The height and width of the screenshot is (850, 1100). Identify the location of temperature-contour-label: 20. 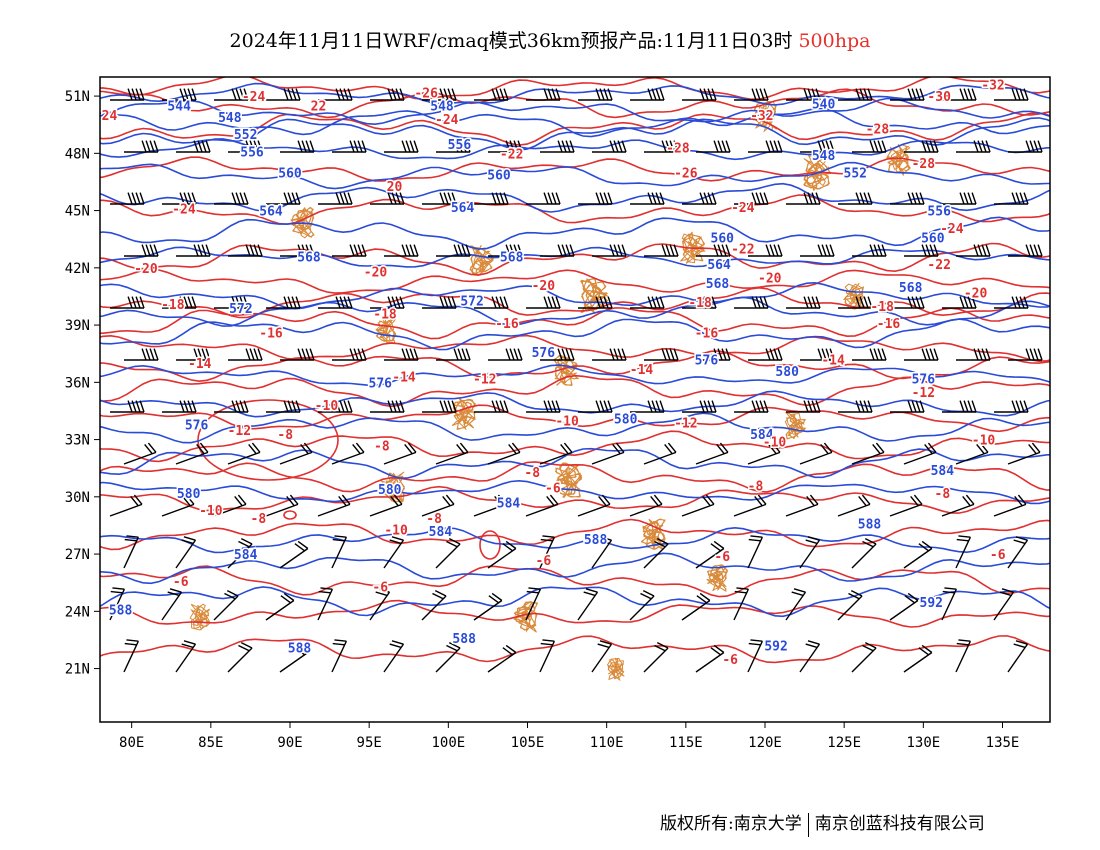
(395, 187).